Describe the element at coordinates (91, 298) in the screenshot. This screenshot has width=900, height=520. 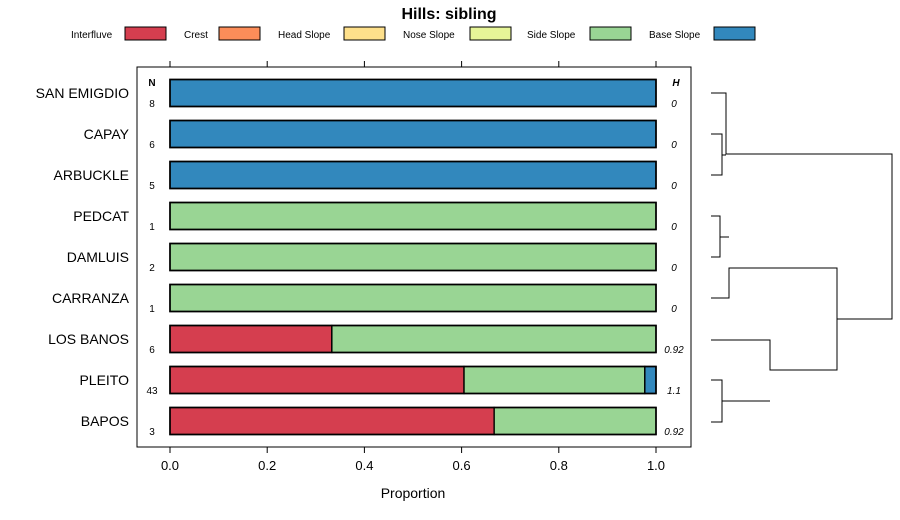
I see `category-label: CARRANZA` at that location.